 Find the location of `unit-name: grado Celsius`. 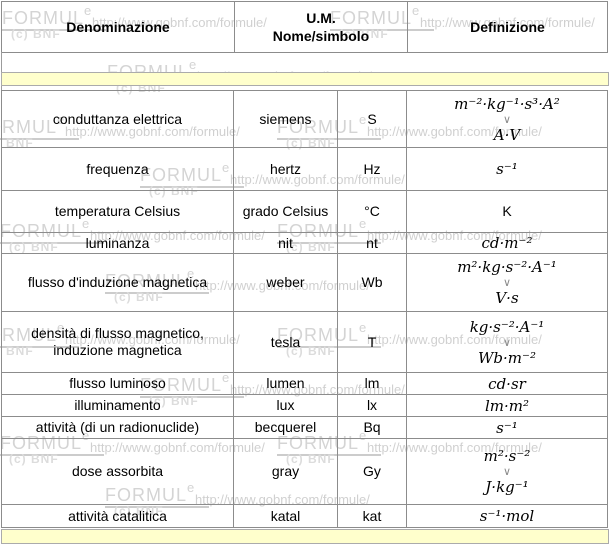

unit-name: grado Celsius is located at coordinates (285, 211).